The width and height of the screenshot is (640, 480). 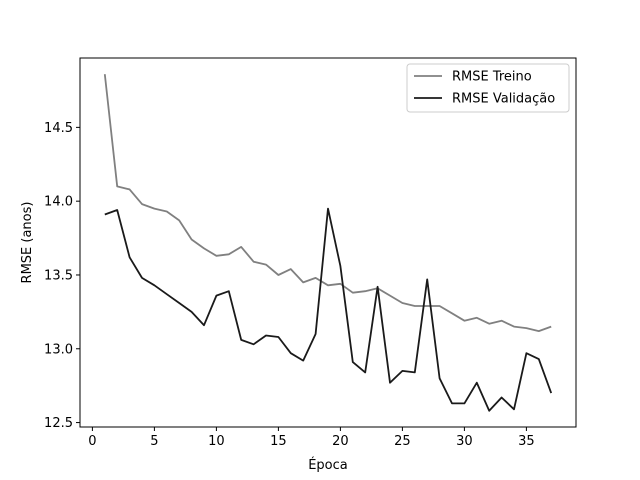 I want to click on x-tick-label: 35, so click(x=526, y=441).